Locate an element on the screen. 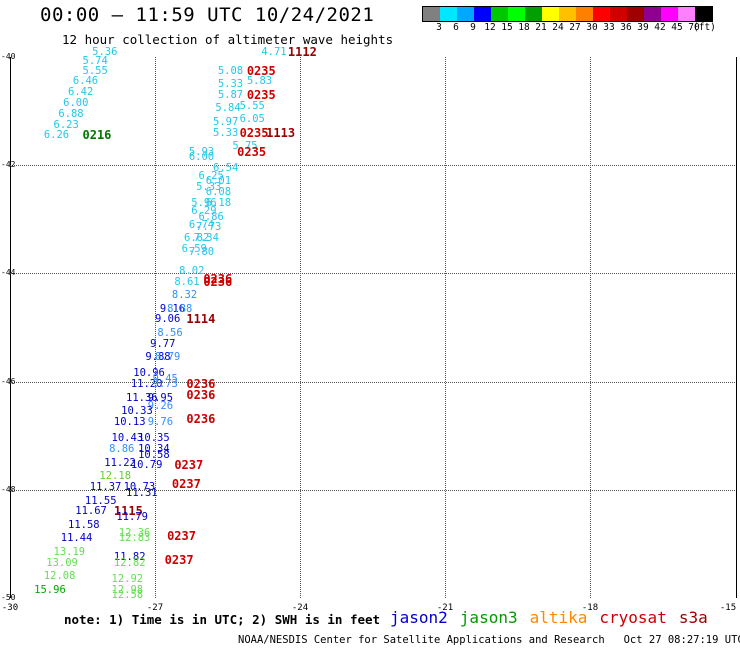 The height and width of the screenshot is (650, 740). wave-height-value: 15.96 is located at coordinates (50, 589).